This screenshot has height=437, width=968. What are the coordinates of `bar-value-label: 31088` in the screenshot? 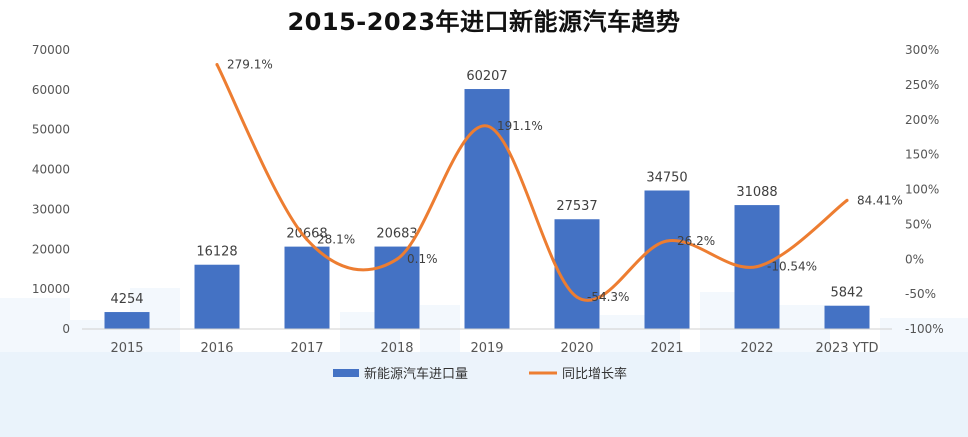 It's located at (756, 192).